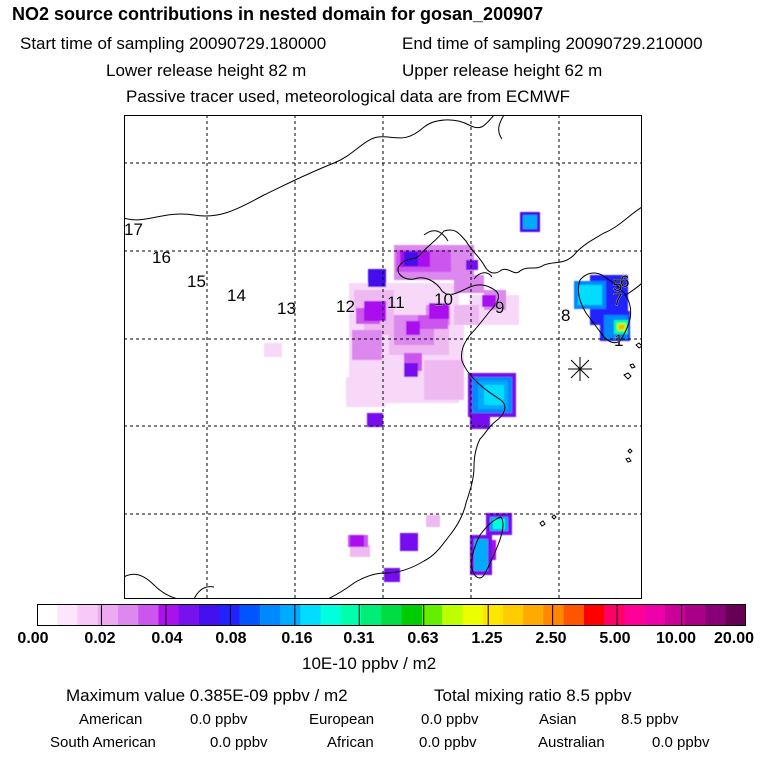 The width and height of the screenshot is (768, 768). What do you see at coordinates (615, 638) in the screenshot?
I see `colorbar-tick-label: 5.00` at bounding box center [615, 638].